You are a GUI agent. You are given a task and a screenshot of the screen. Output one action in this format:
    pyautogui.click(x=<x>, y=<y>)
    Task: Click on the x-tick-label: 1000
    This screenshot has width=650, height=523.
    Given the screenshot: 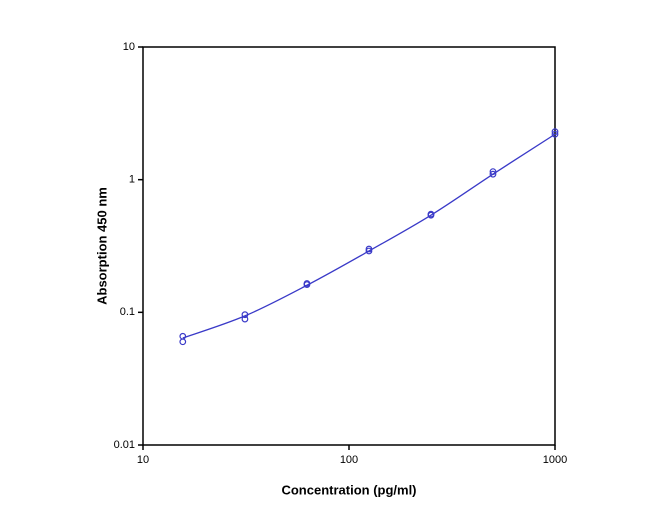 What is the action you would take?
    pyautogui.click(x=555, y=460)
    